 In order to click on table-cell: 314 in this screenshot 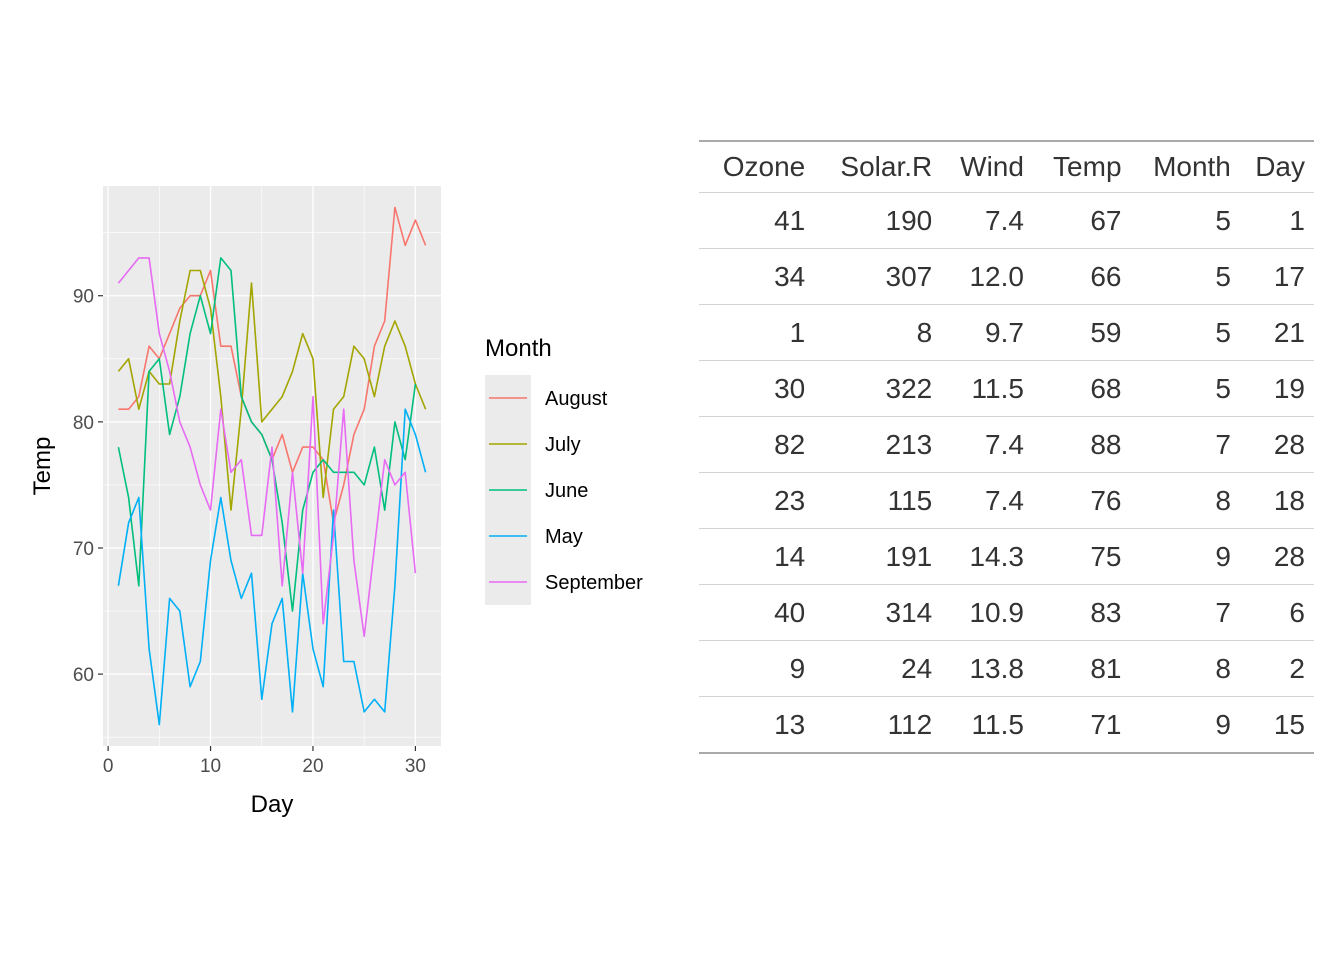, I will do `click(878, 612)`.